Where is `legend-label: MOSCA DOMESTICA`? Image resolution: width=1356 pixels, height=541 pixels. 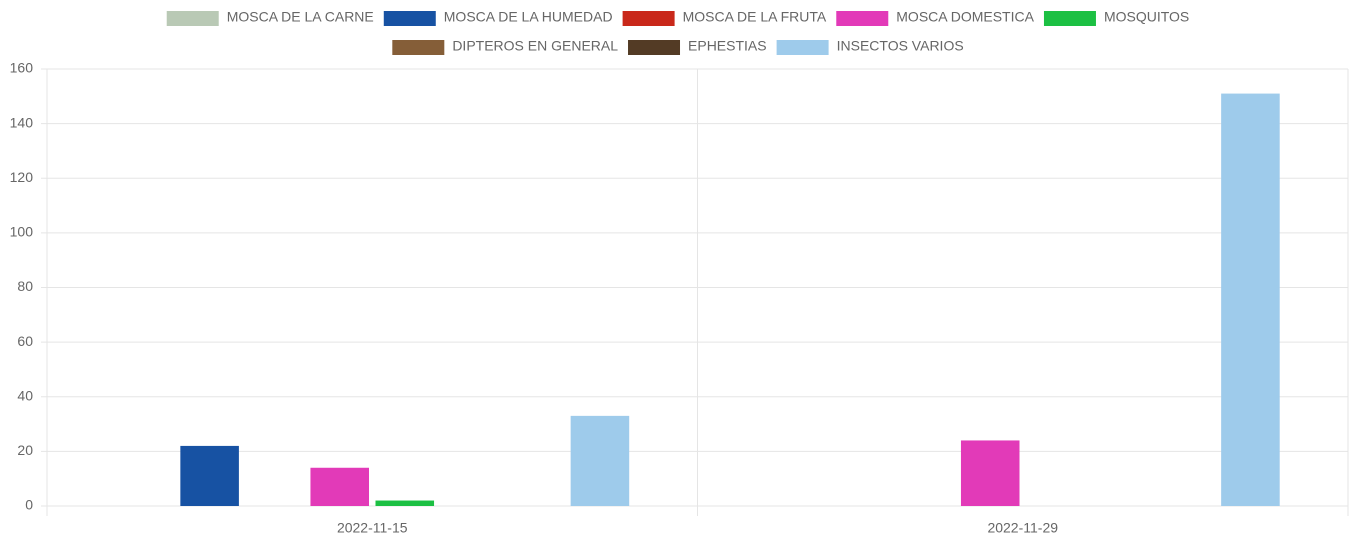 legend-label: MOSCA DOMESTICA is located at coordinates (965, 17).